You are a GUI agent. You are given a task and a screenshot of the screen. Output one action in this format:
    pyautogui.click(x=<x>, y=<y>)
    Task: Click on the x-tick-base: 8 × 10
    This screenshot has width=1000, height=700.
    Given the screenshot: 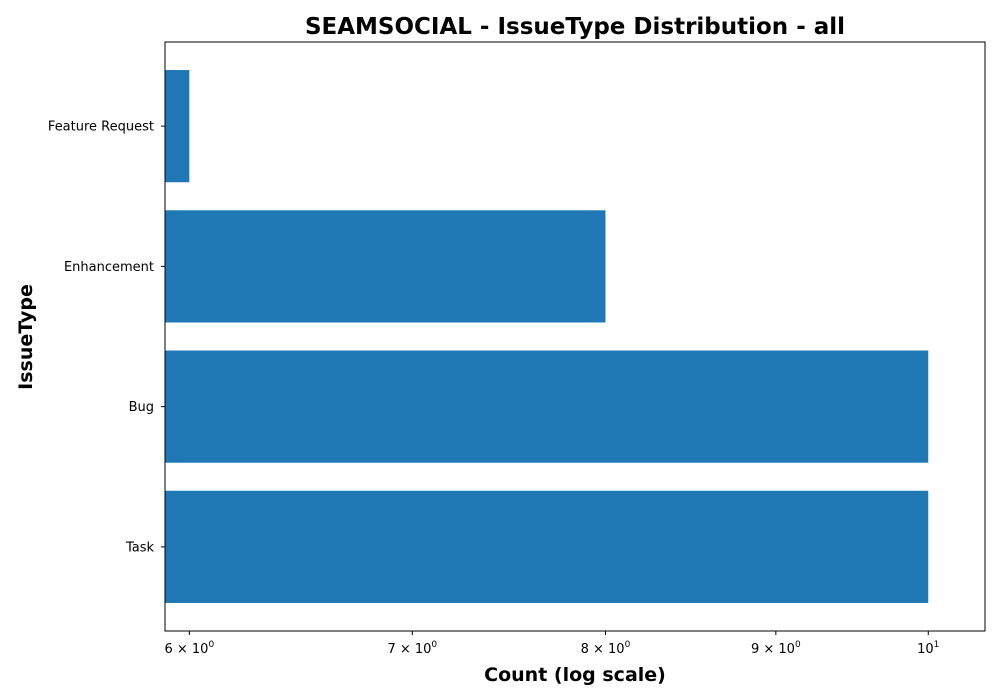 What is the action you would take?
    pyautogui.click(x=603, y=649)
    